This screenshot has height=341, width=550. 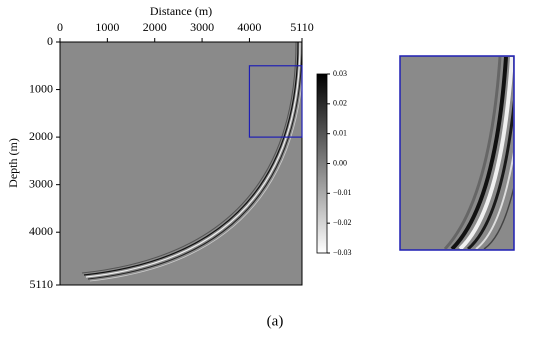 What do you see at coordinates (340, 162) in the screenshot?
I see `colorbar-tick-label: 0.00` at bounding box center [340, 162].